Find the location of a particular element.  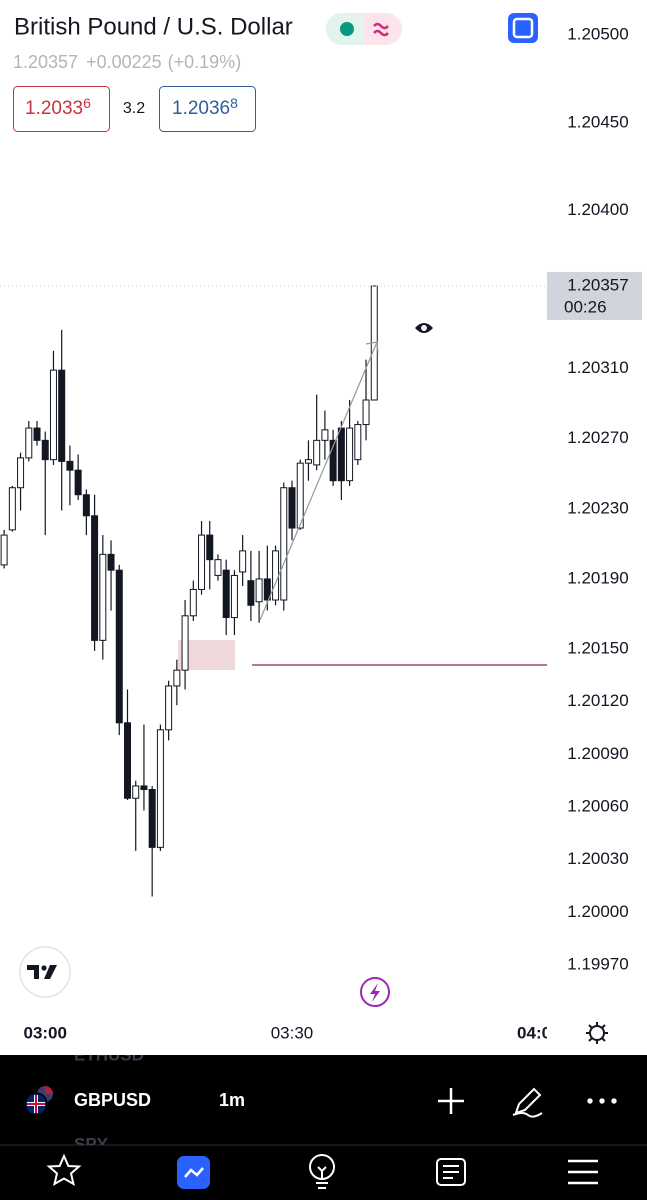

menu-tab is located at coordinates (583, 1172).